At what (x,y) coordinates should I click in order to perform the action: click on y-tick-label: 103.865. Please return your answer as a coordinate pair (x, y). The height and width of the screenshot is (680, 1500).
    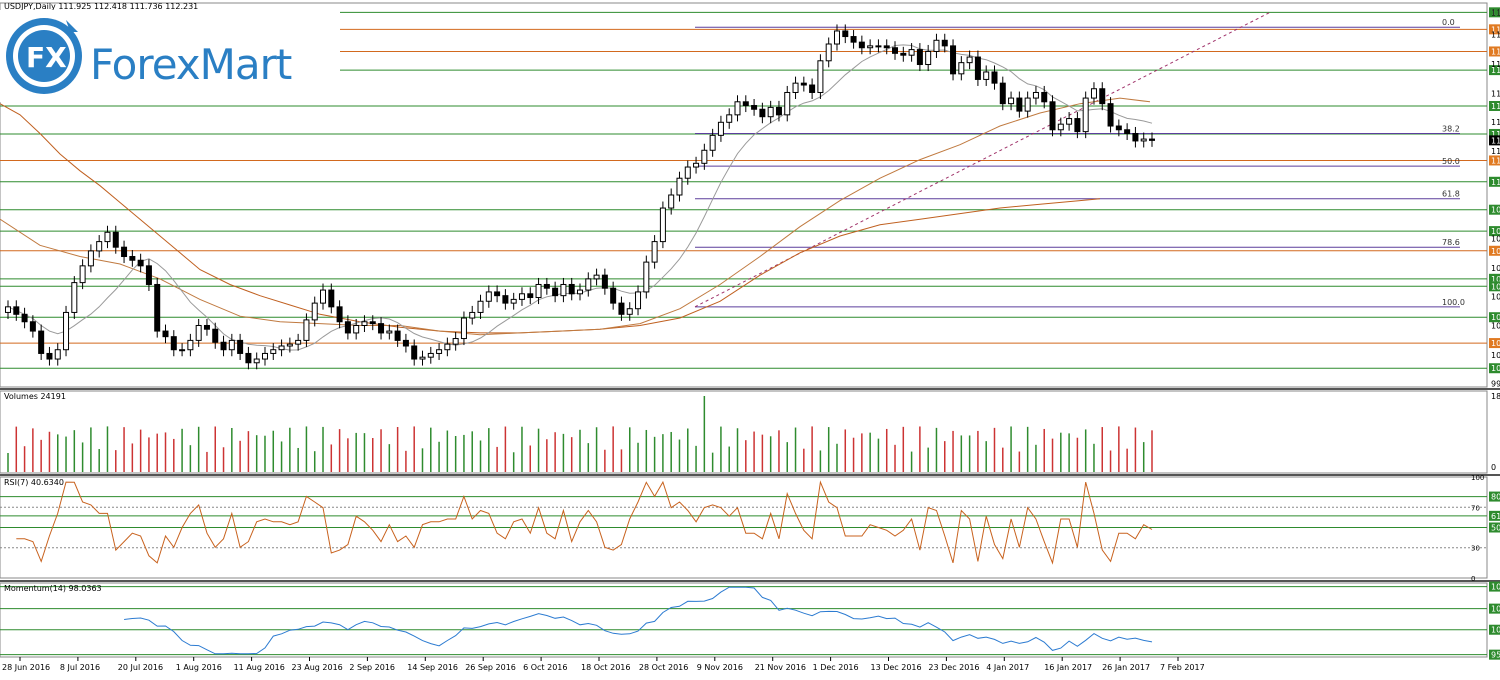
    Looking at the image, I should click on (1495, 296).